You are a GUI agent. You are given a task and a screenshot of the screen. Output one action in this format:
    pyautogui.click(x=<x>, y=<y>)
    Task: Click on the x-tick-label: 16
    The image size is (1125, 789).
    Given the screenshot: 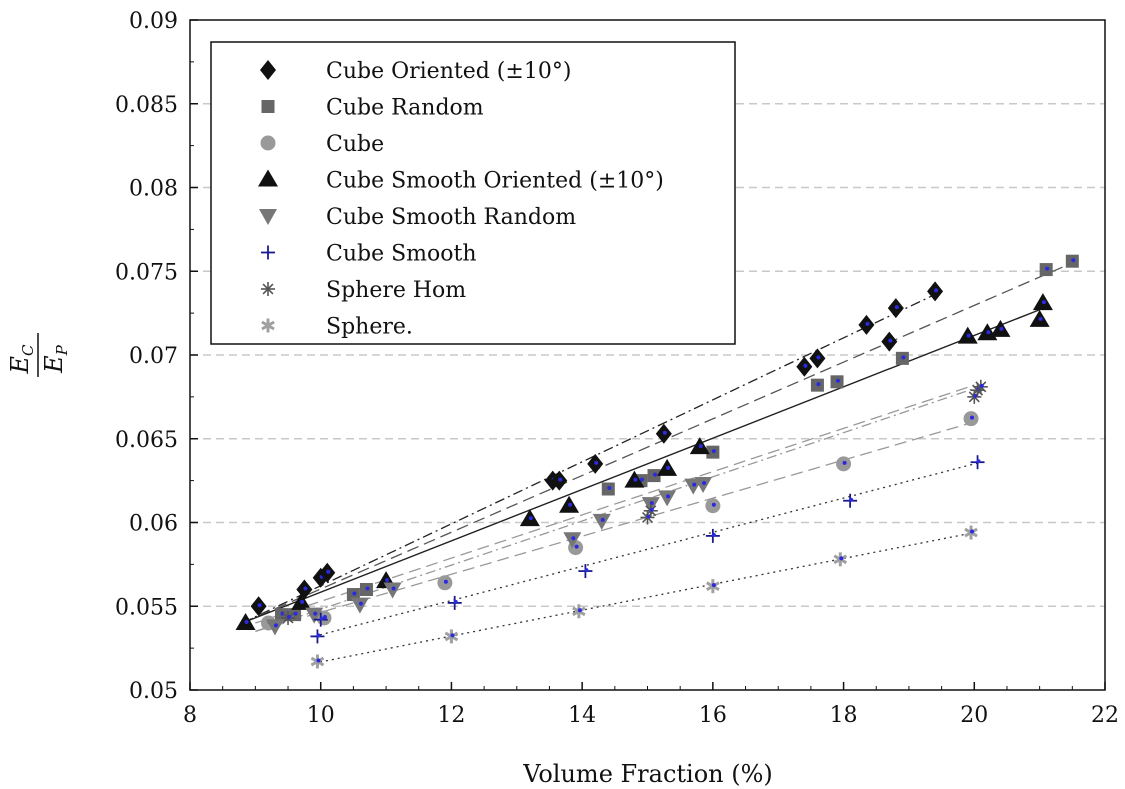 What is the action you would take?
    pyautogui.click(x=713, y=715)
    